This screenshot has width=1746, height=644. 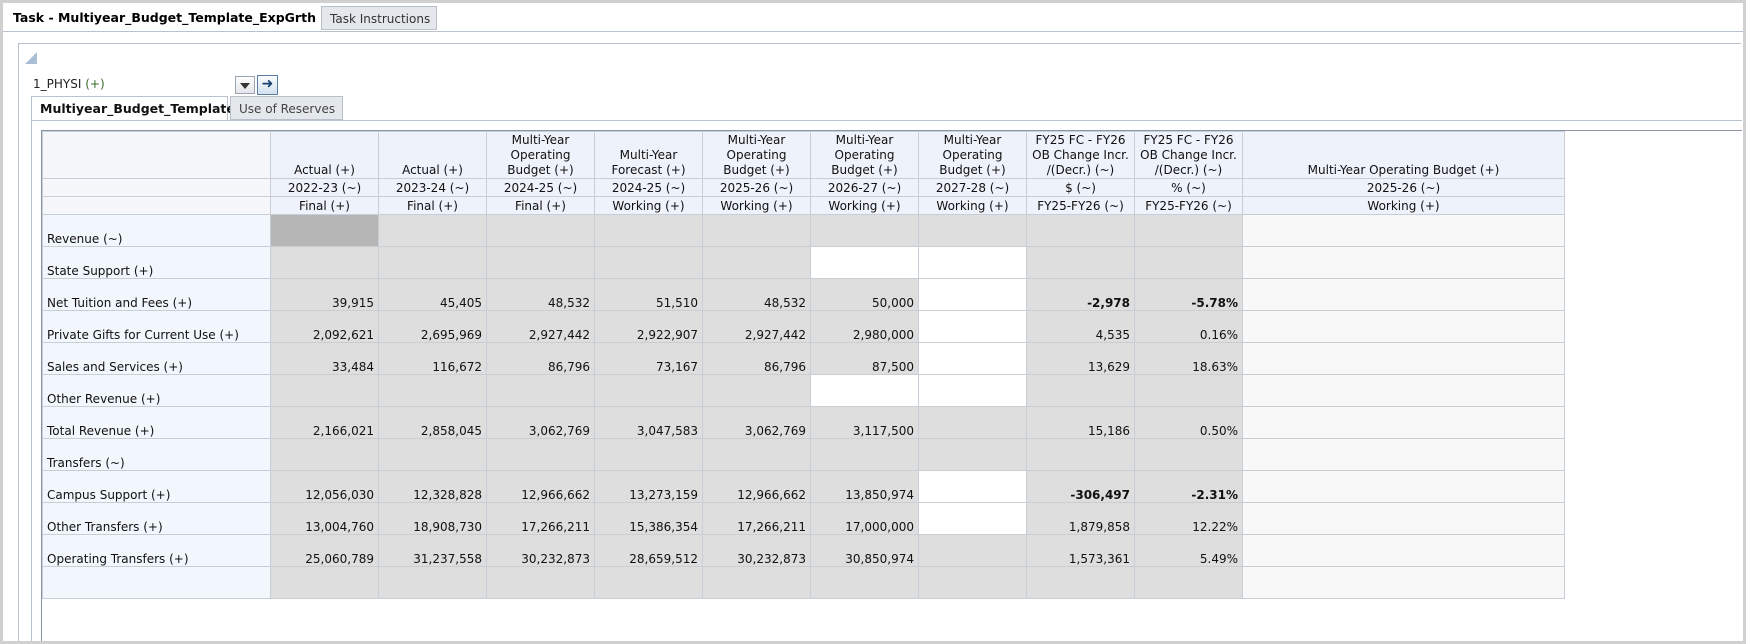 What do you see at coordinates (133, 108) in the screenshot?
I see `tab-multiyear-budget-template: Multiyear_Budget_Template` at bounding box center [133, 108].